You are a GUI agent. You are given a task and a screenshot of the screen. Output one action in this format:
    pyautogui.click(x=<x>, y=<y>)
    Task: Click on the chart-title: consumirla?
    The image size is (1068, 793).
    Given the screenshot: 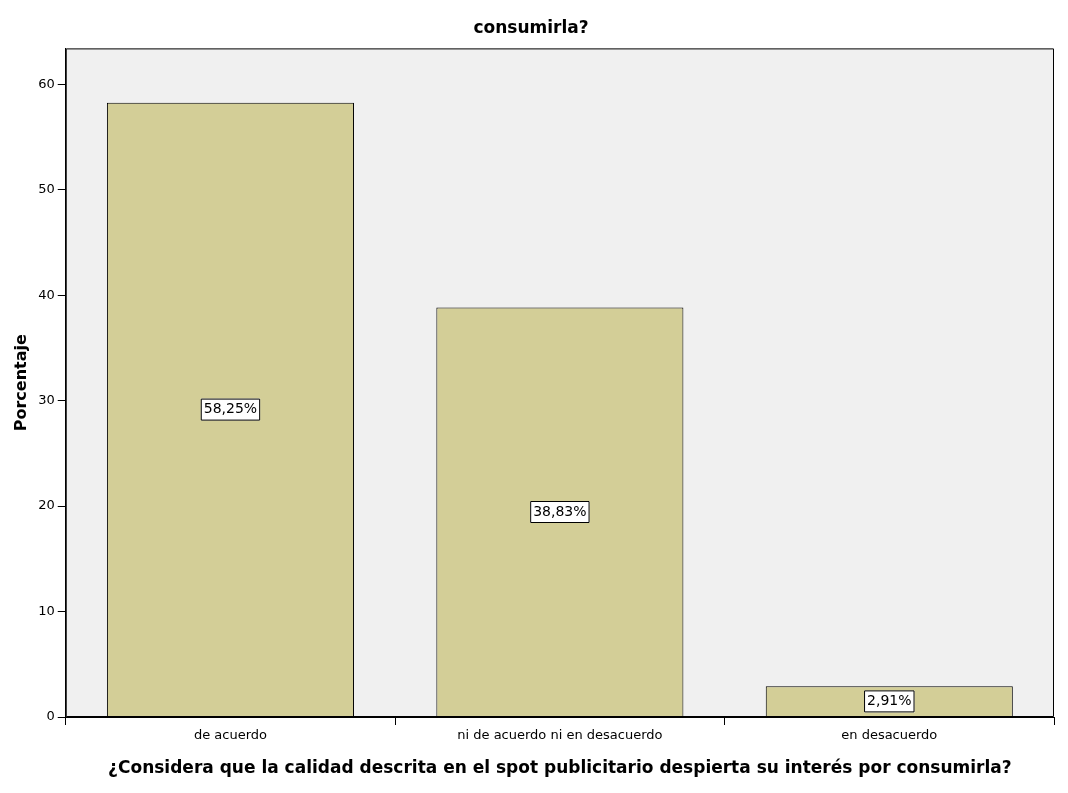 What is the action you would take?
    pyautogui.click(x=531, y=26)
    